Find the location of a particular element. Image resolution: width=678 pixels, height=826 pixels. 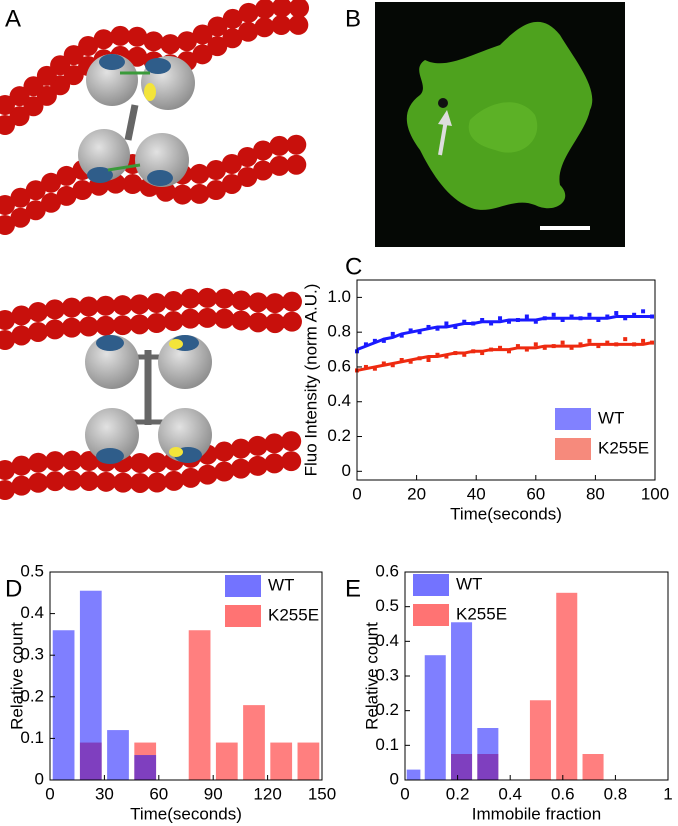

axes-frame is located at coordinates (506, 380).